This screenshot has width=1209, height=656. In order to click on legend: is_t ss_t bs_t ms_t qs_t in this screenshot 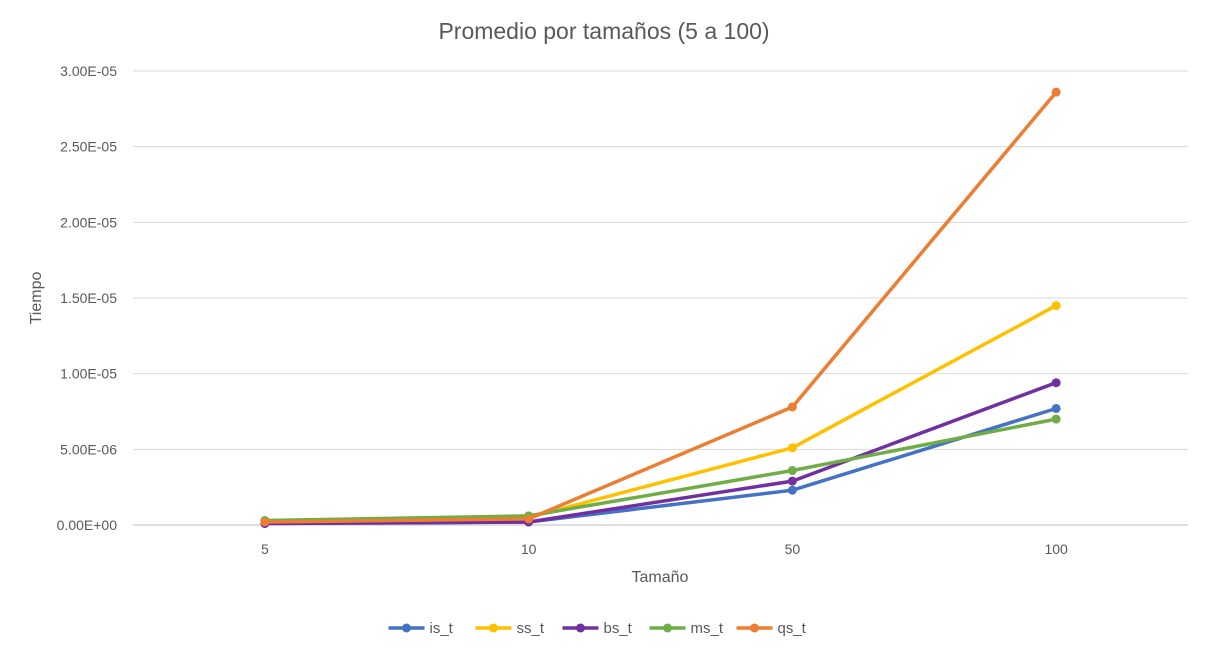, I will do `click(597, 628)`.